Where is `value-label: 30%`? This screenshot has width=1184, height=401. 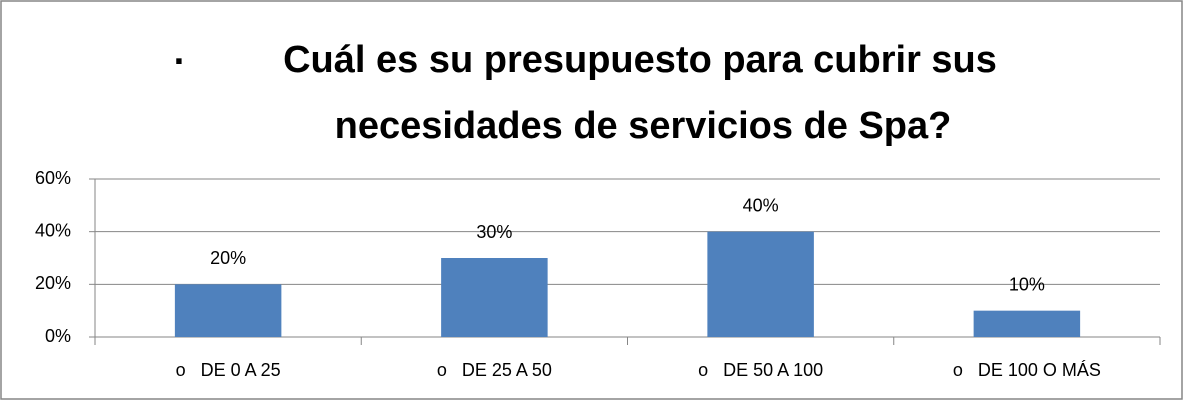 value-label: 30% is located at coordinates (494, 232).